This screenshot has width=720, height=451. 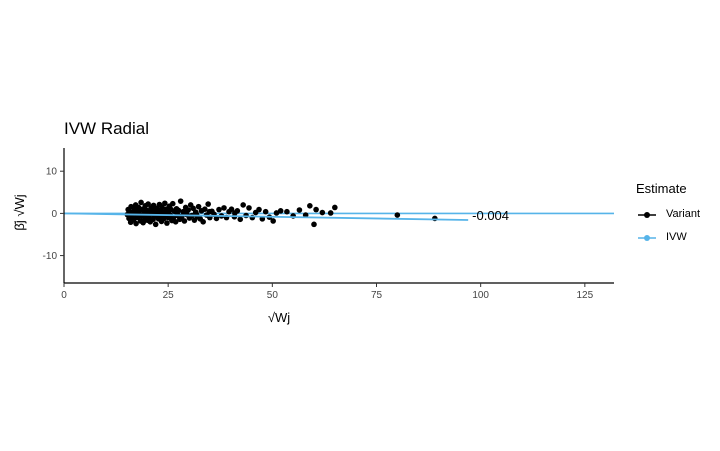 I want to click on legend-title: Estimate, so click(x=661, y=188).